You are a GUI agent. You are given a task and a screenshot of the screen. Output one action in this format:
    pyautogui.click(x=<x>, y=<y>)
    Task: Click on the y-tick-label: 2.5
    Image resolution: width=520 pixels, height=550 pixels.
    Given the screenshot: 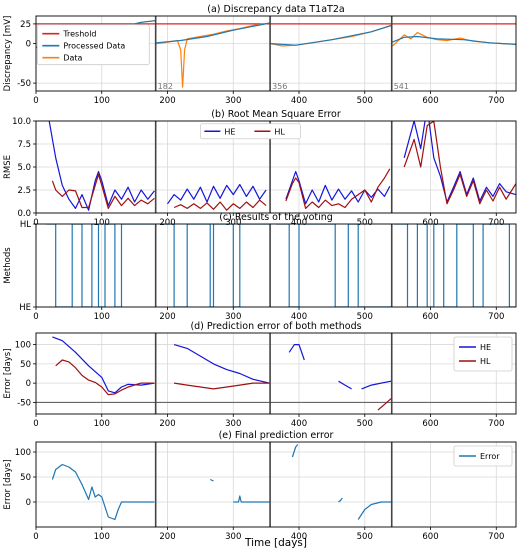 What is the action you would take?
    pyautogui.click(x=24, y=191)
    